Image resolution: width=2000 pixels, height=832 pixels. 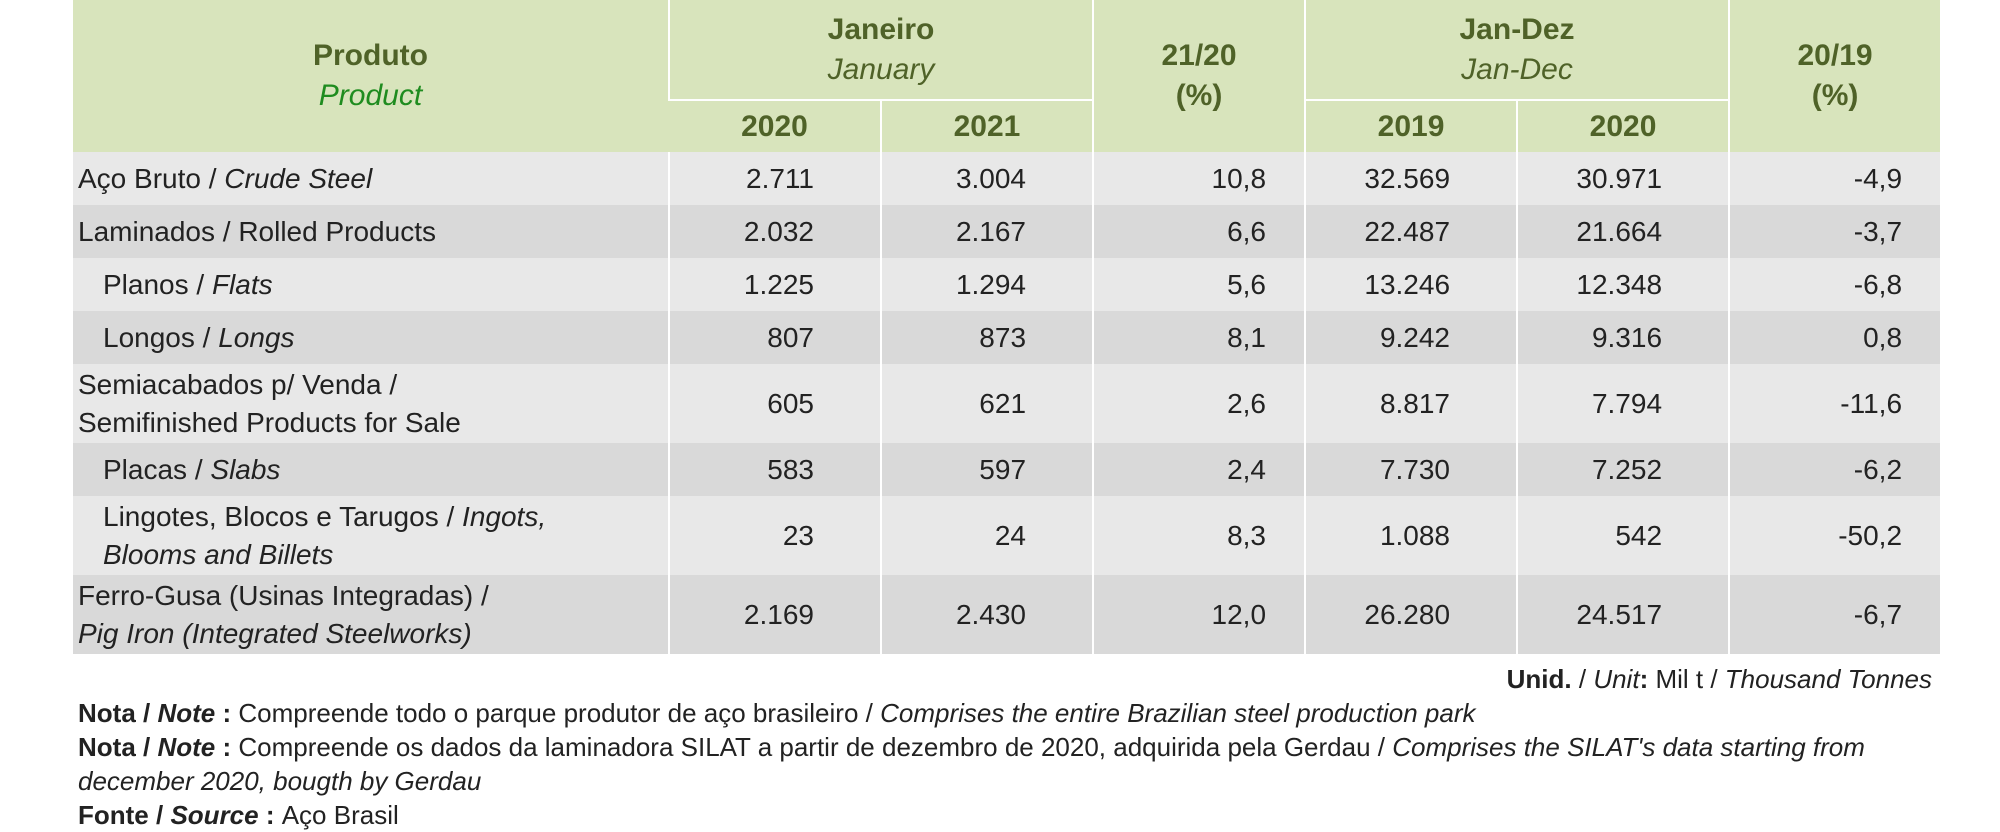 What do you see at coordinates (1623, 337) in the screenshot?
I see `cell-jd-2020: 9.316` at bounding box center [1623, 337].